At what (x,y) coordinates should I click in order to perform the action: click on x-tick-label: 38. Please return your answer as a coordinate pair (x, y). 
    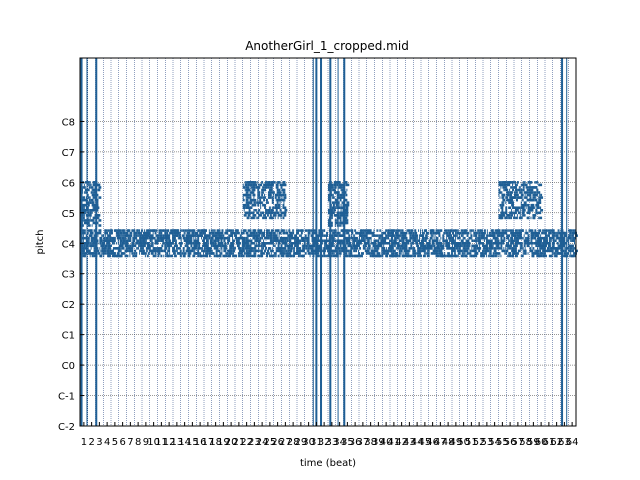
    Looking at the image, I should click on (370, 442).